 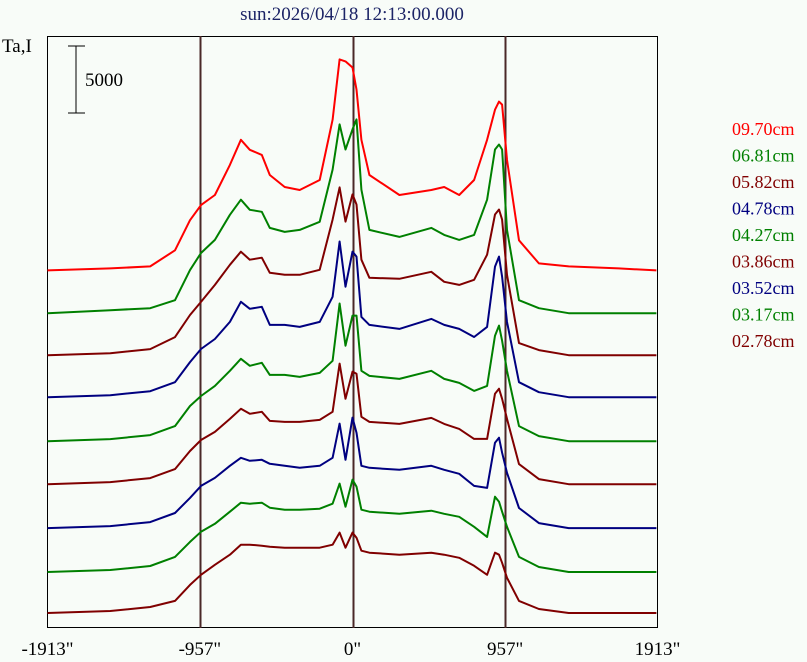 I want to click on legend-entry: 04.27cm, so click(x=763, y=235).